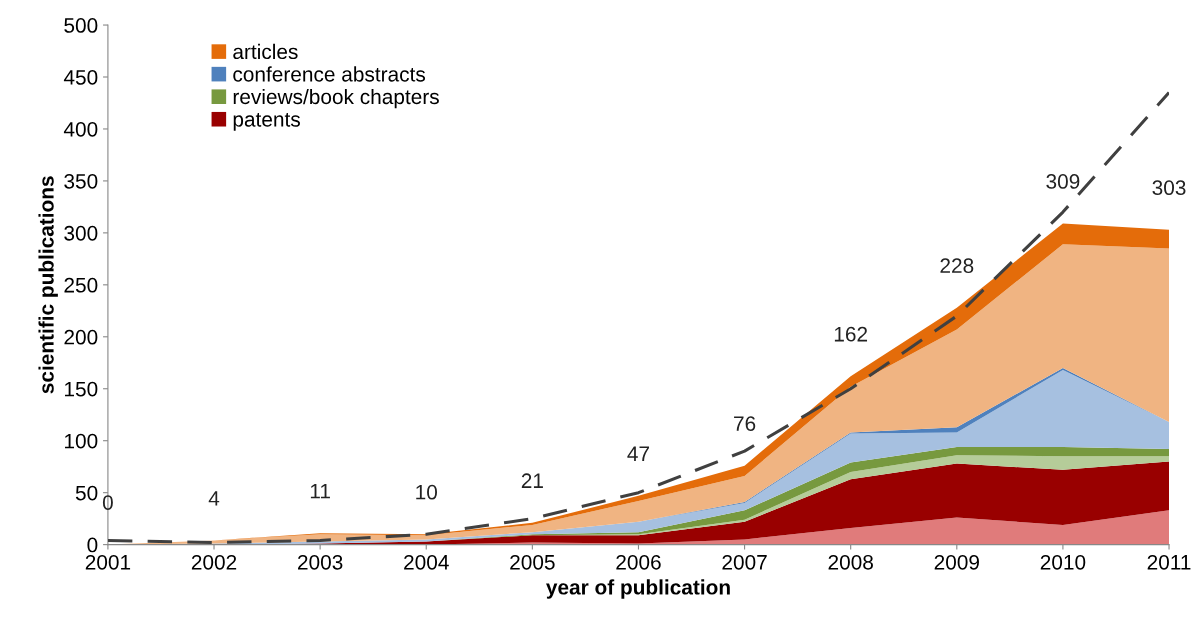  What do you see at coordinates (86, 493) in the screenshot?
I see `y-tick-label: 50` at bounding box center [86, 493].